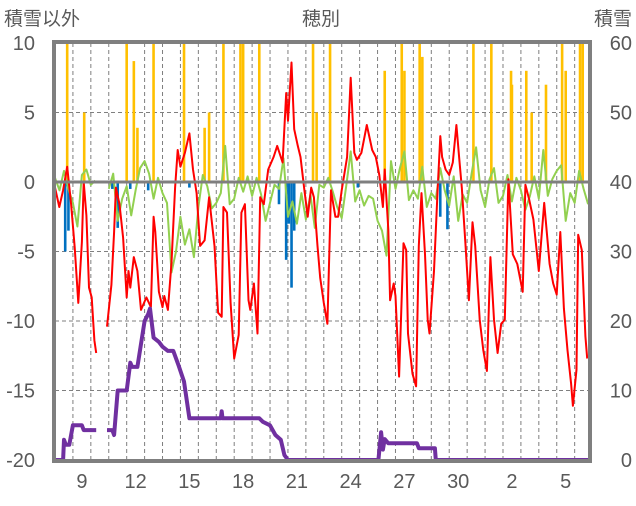 This screenshot has height=506, width=636. I want to click on x-tick-label: 21, so click(297, 482).